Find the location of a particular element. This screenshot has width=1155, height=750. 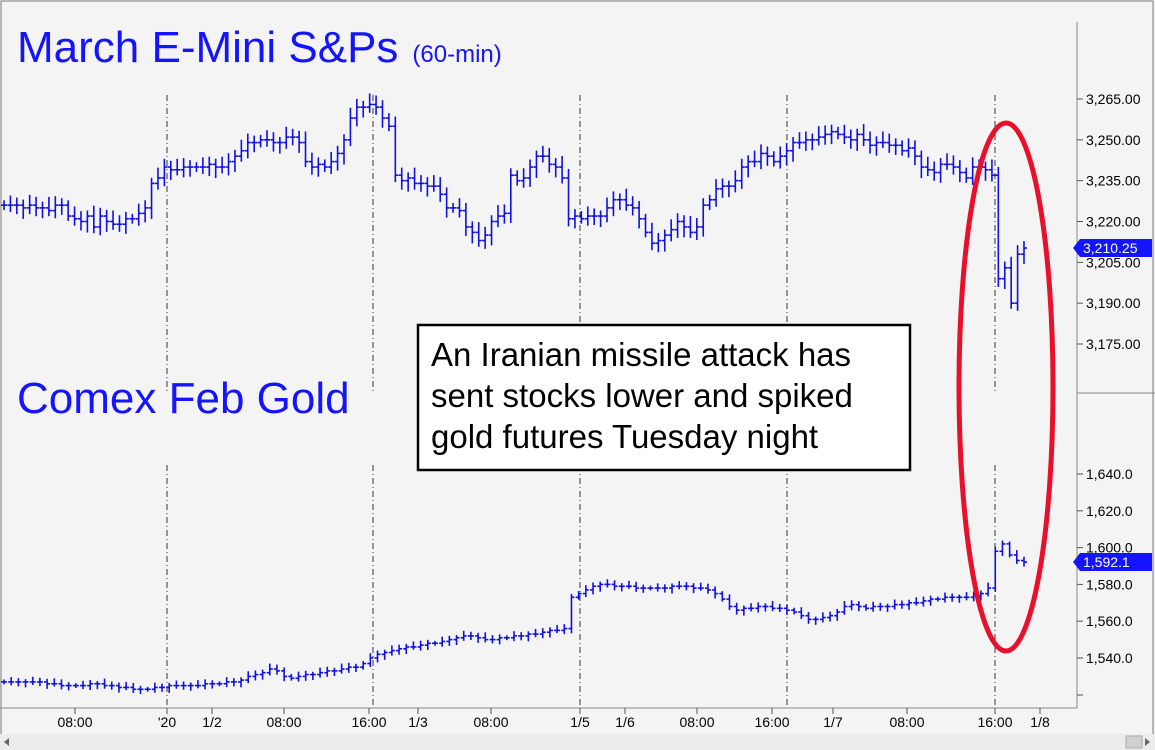

xtick-label: 1/6 is located at coordinates (625, 722).